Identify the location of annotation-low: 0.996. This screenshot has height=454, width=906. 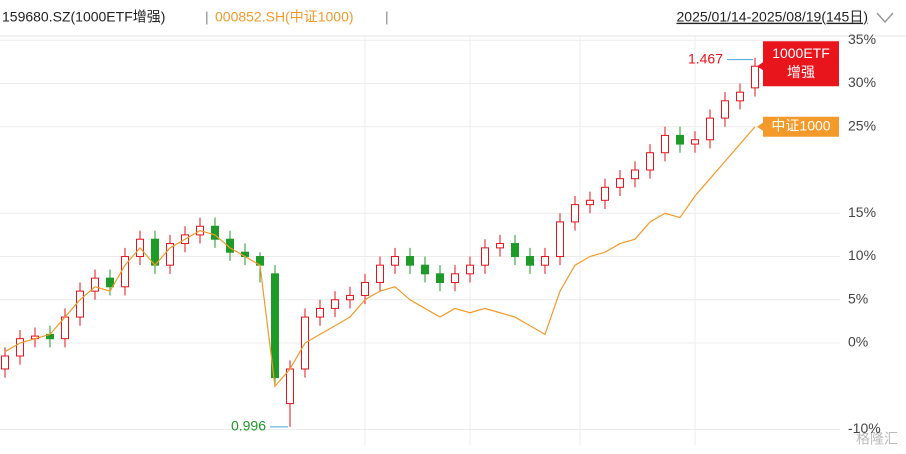
(248, 426).